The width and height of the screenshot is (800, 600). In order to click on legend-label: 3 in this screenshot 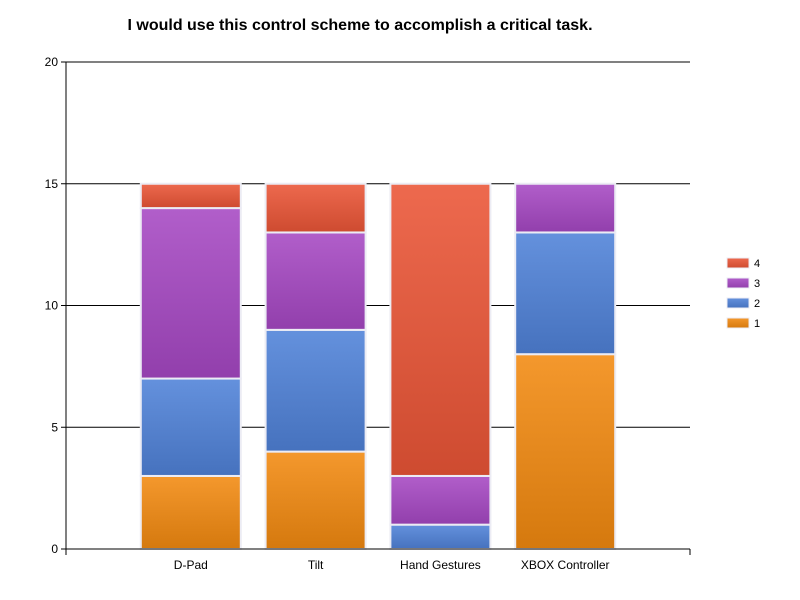, I will do `click(757, 284)`.